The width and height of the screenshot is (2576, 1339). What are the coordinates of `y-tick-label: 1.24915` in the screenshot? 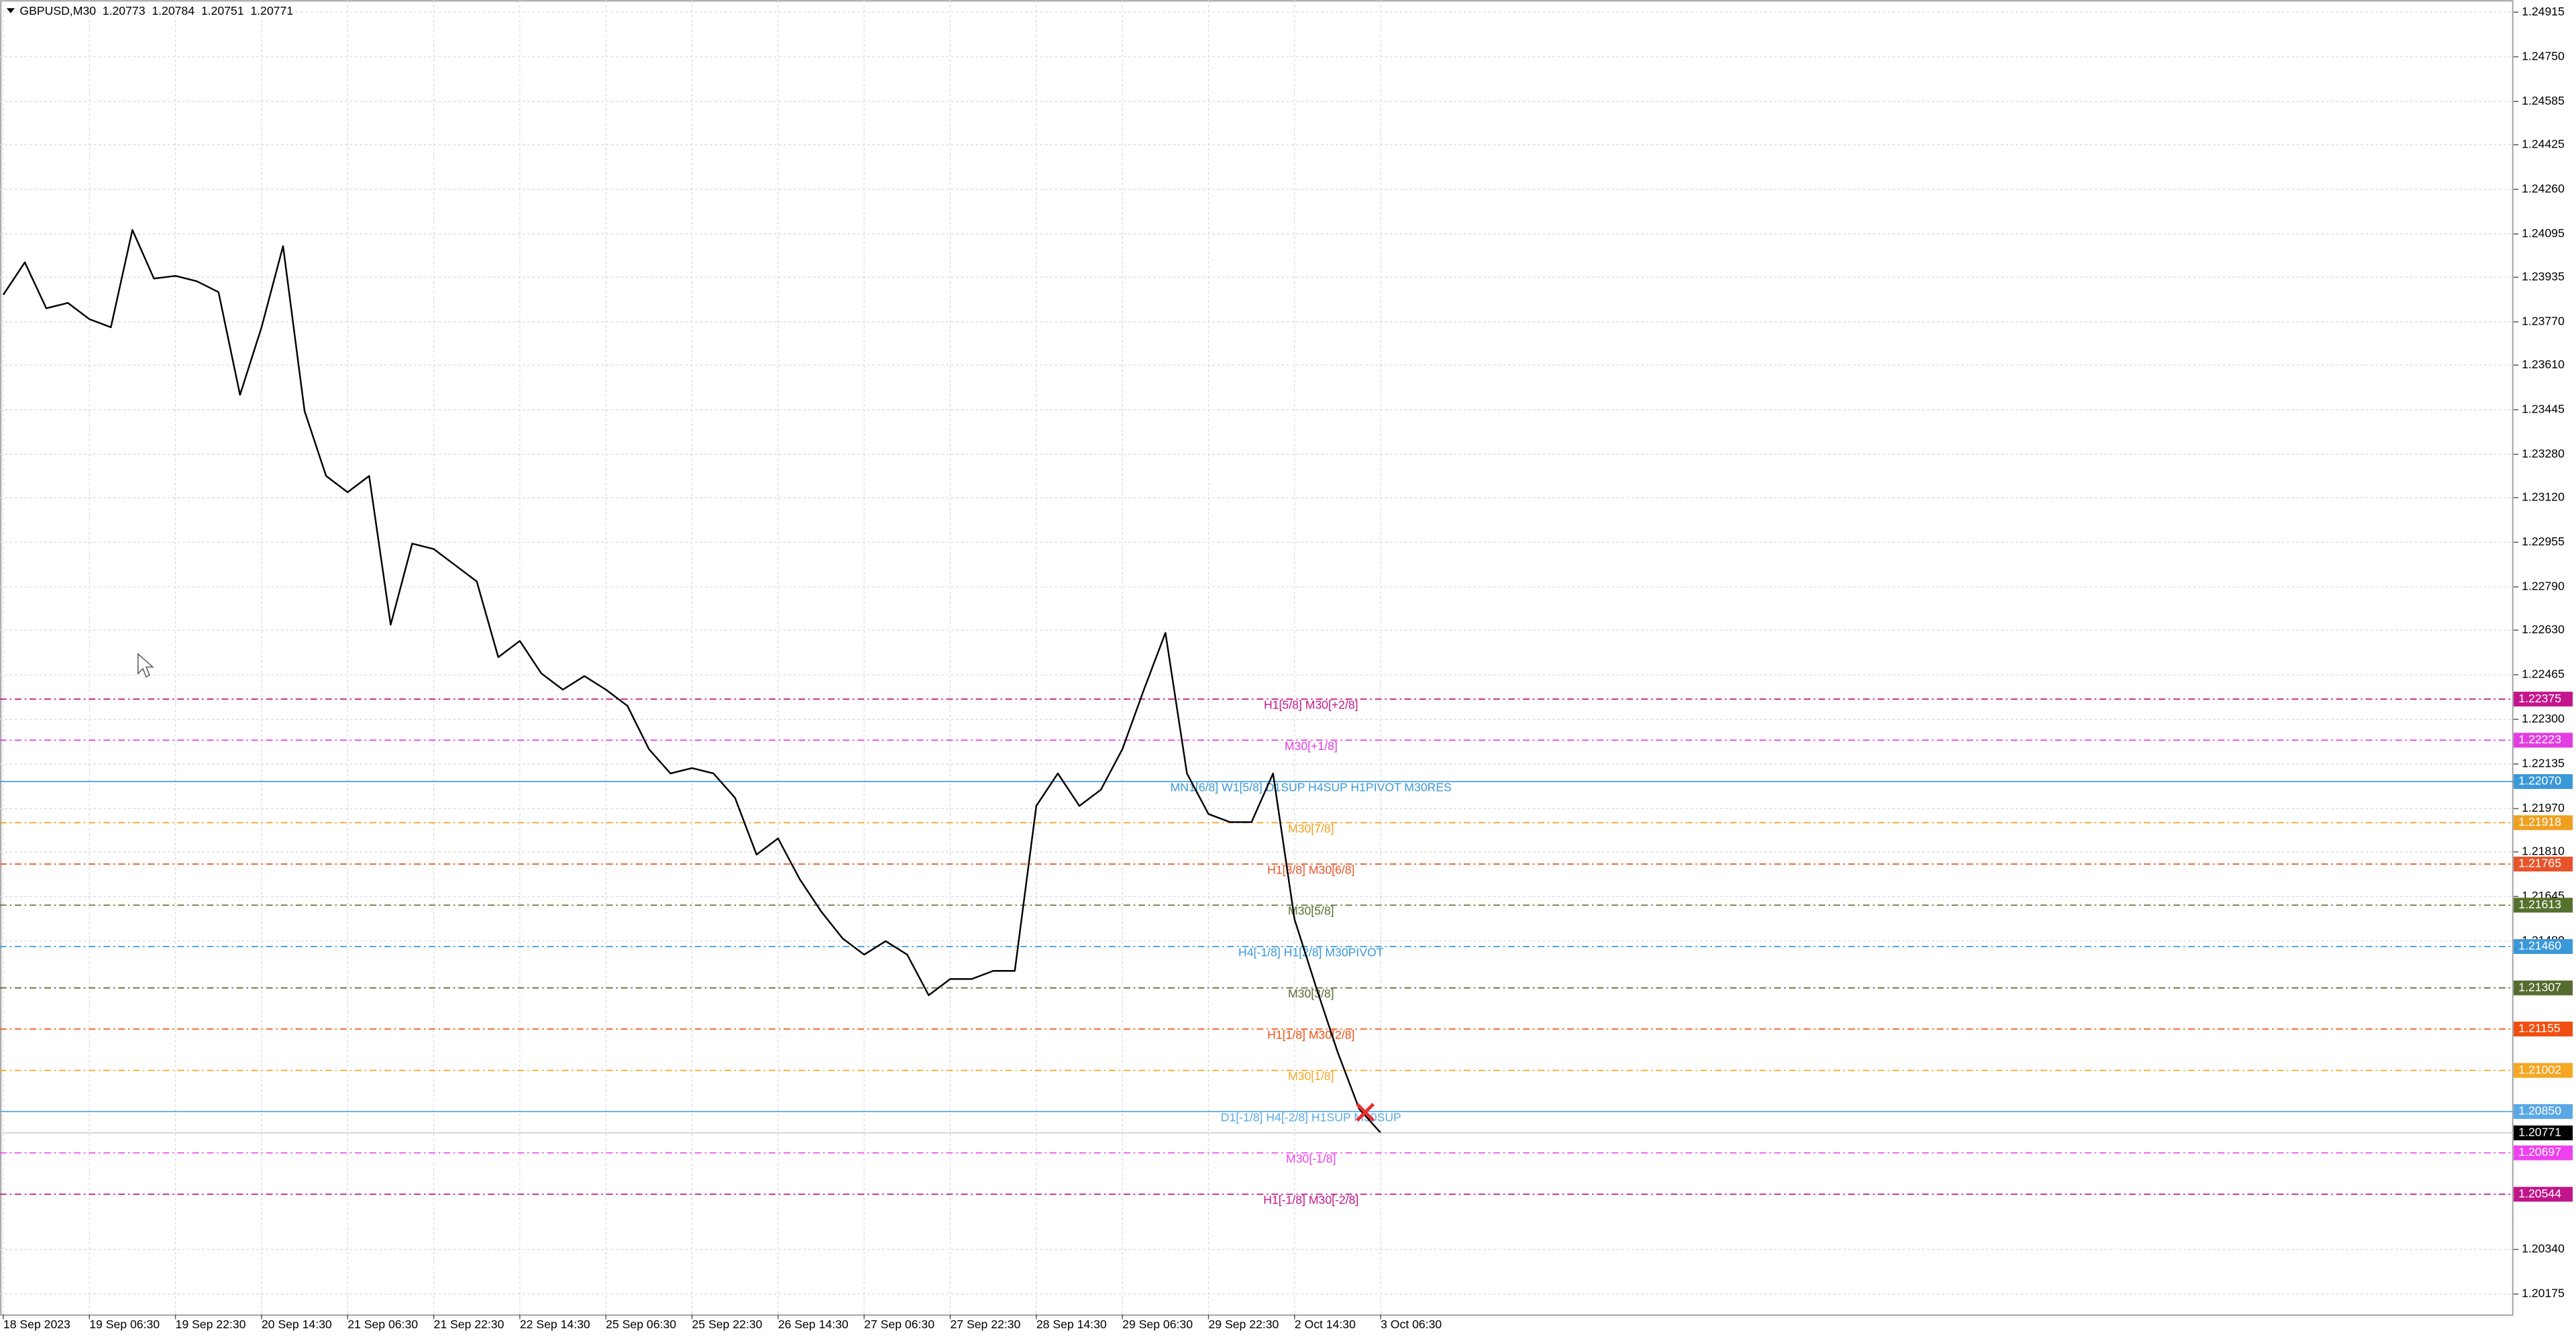 It's located at (2543, 11).